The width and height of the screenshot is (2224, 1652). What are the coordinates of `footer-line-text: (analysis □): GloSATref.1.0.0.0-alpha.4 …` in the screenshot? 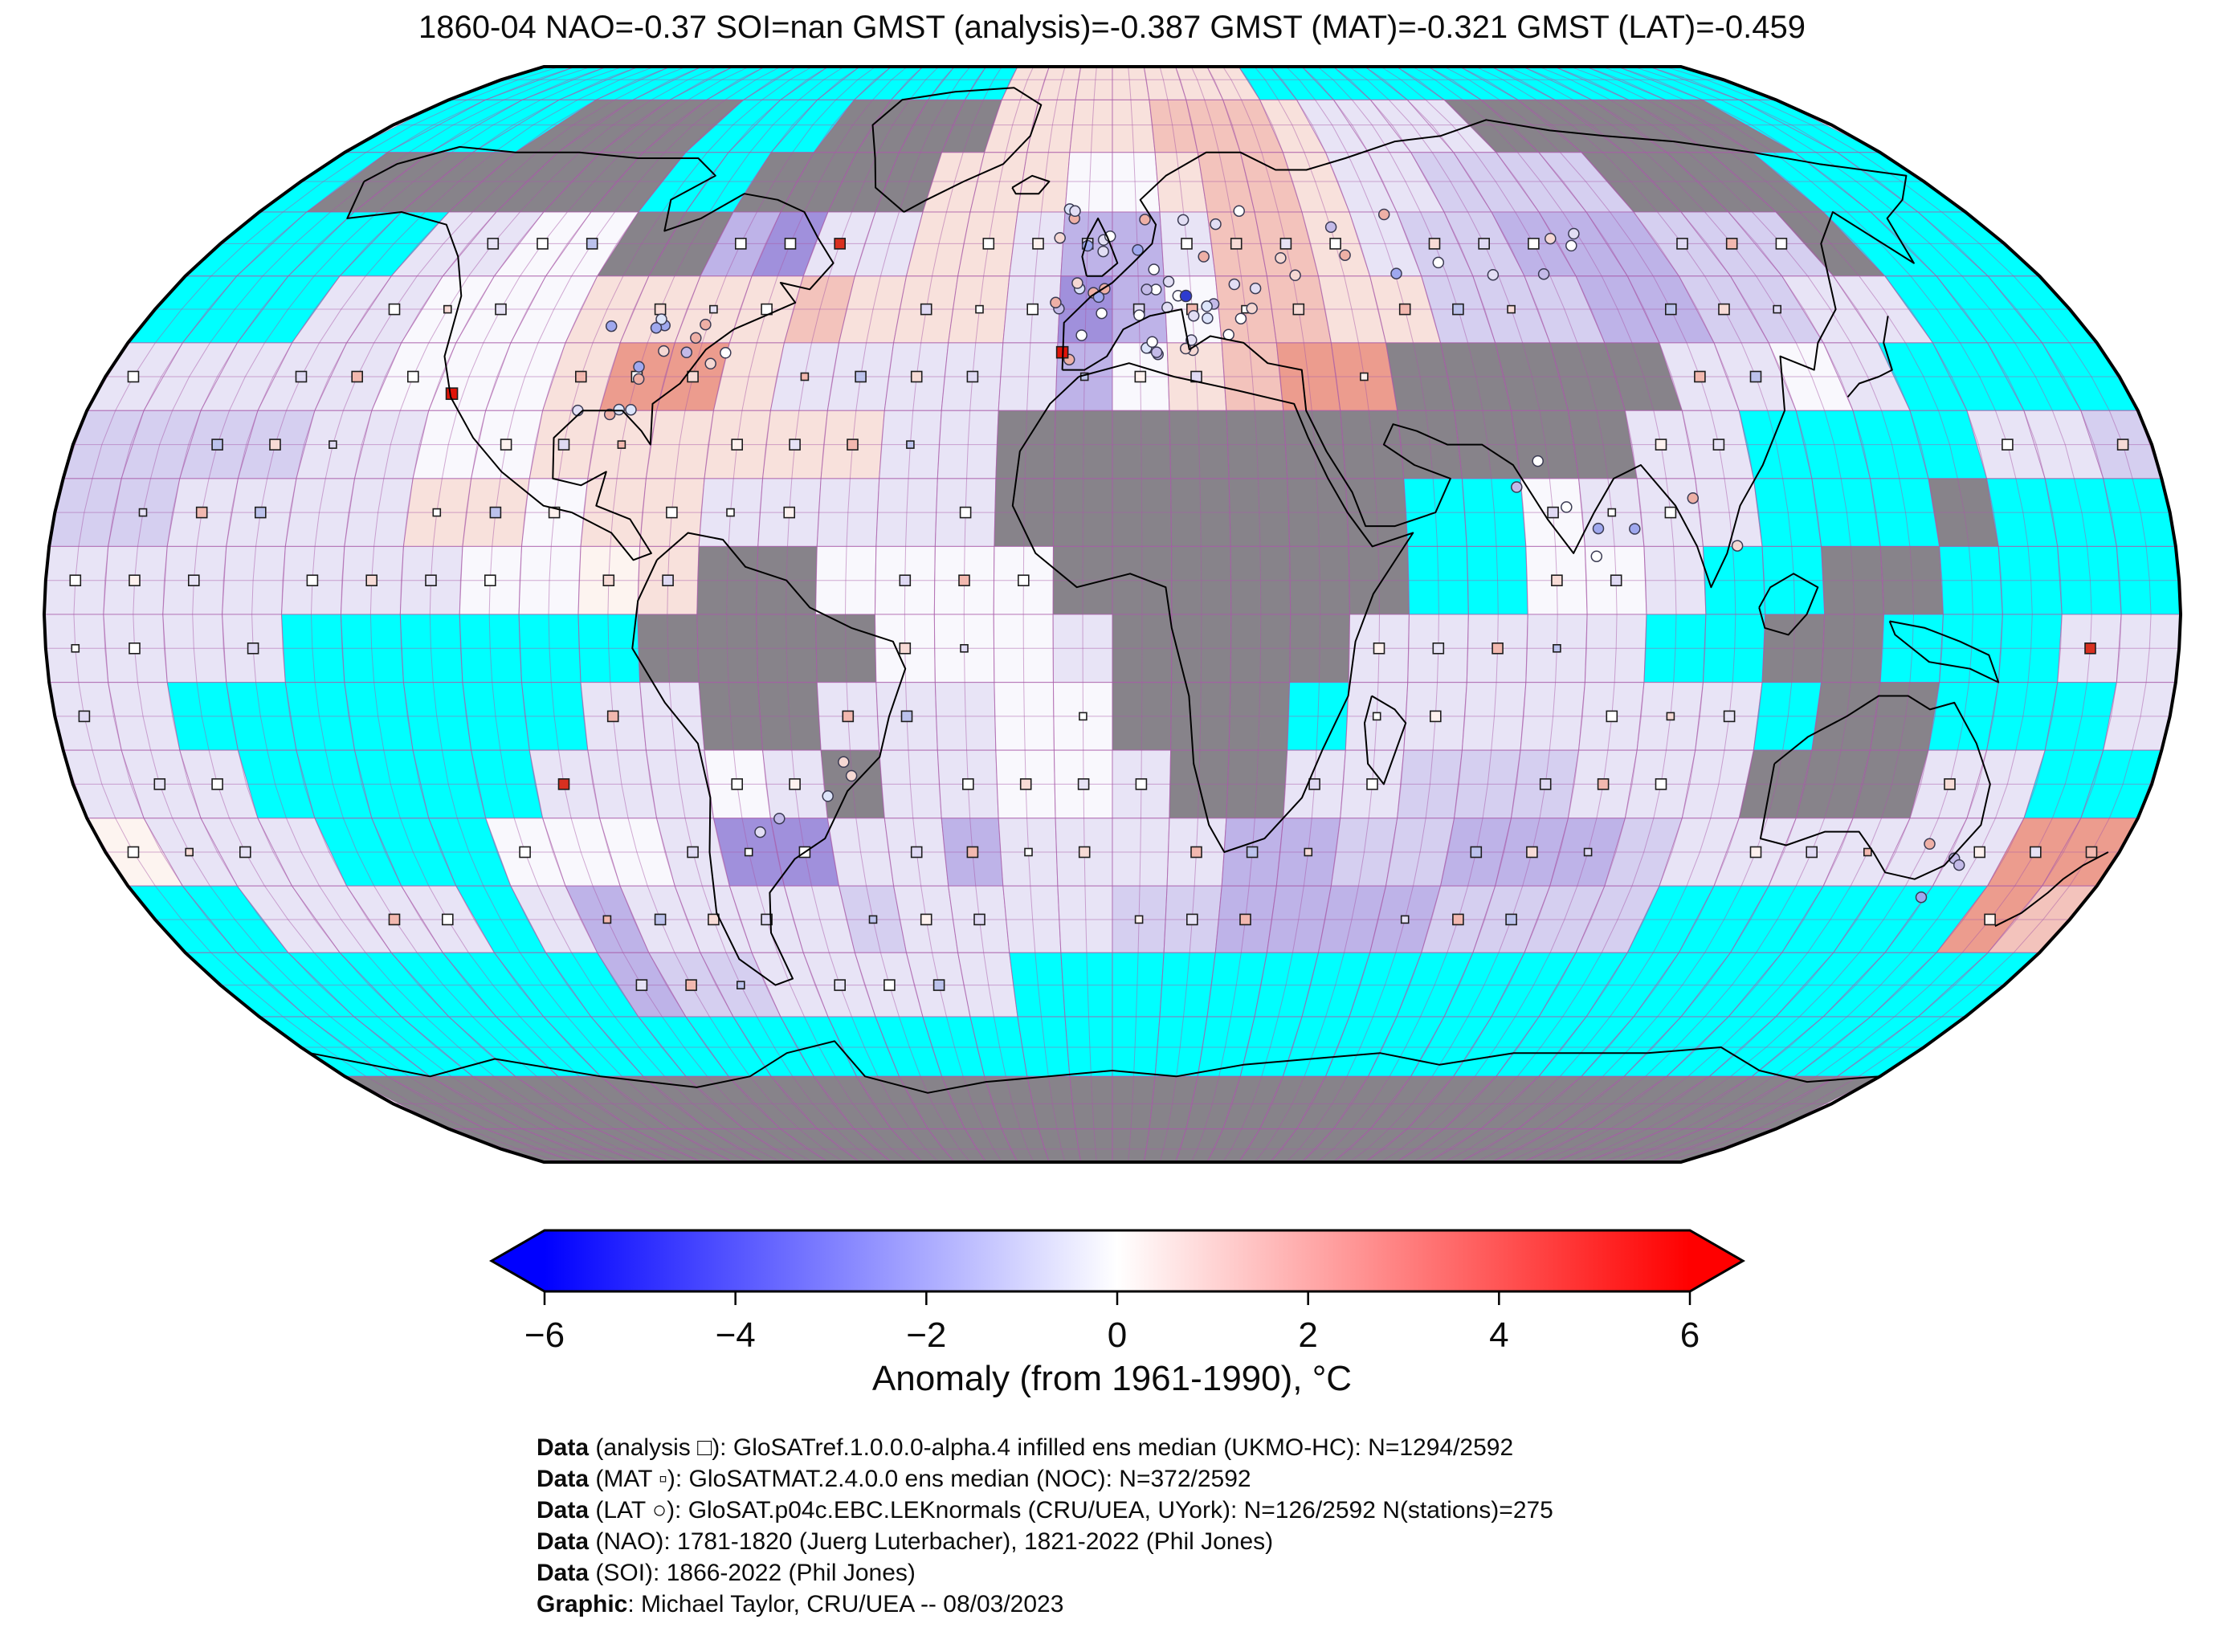 It's located at (1052, 1447).